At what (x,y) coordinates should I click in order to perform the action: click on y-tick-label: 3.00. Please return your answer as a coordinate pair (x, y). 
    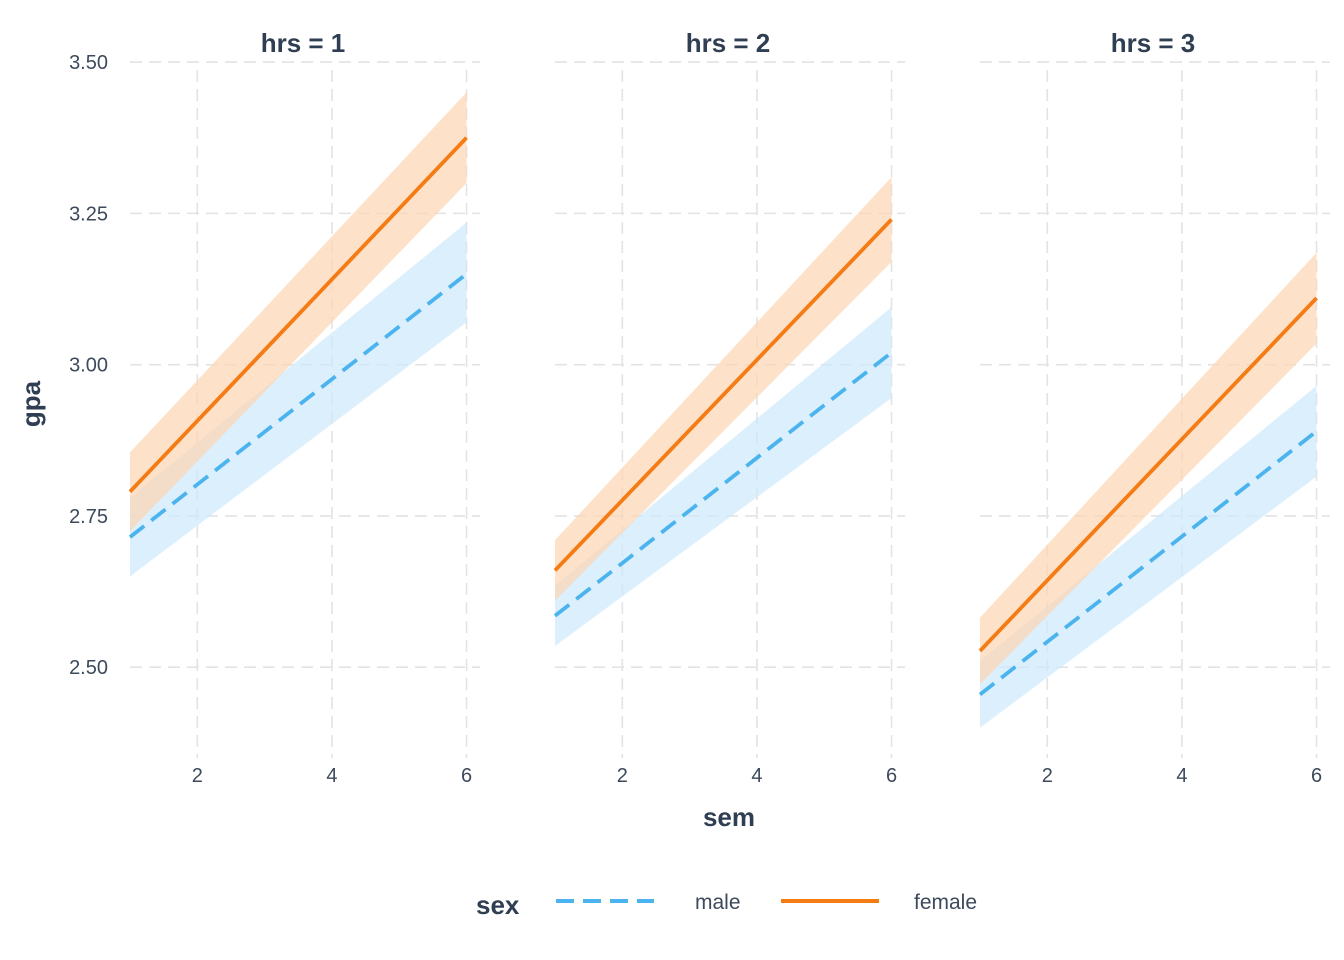
    Looking at the image, I should click on (88, 366).